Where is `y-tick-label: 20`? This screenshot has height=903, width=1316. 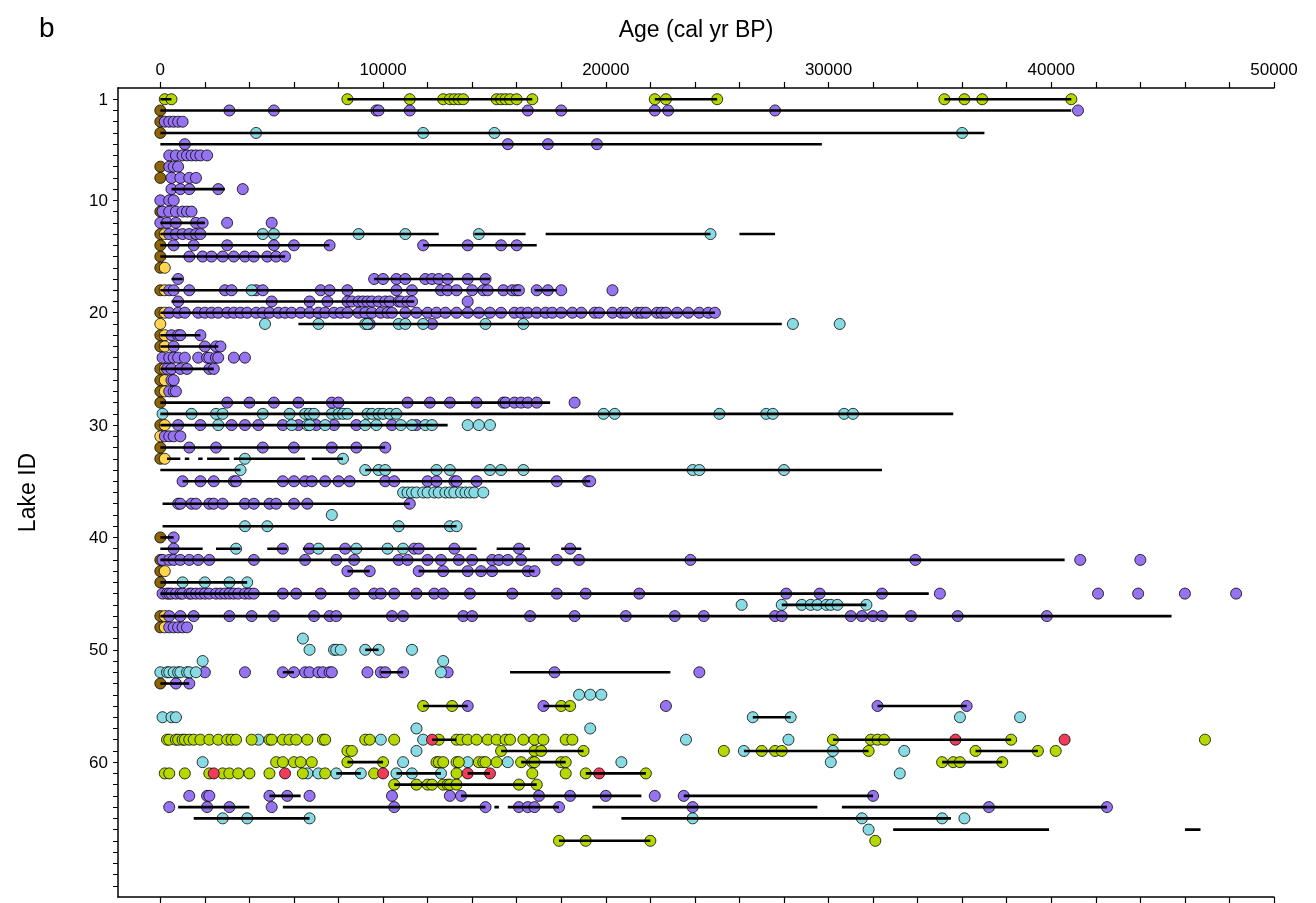
y-tick-label: 20 is located at coordinates (98, 313).